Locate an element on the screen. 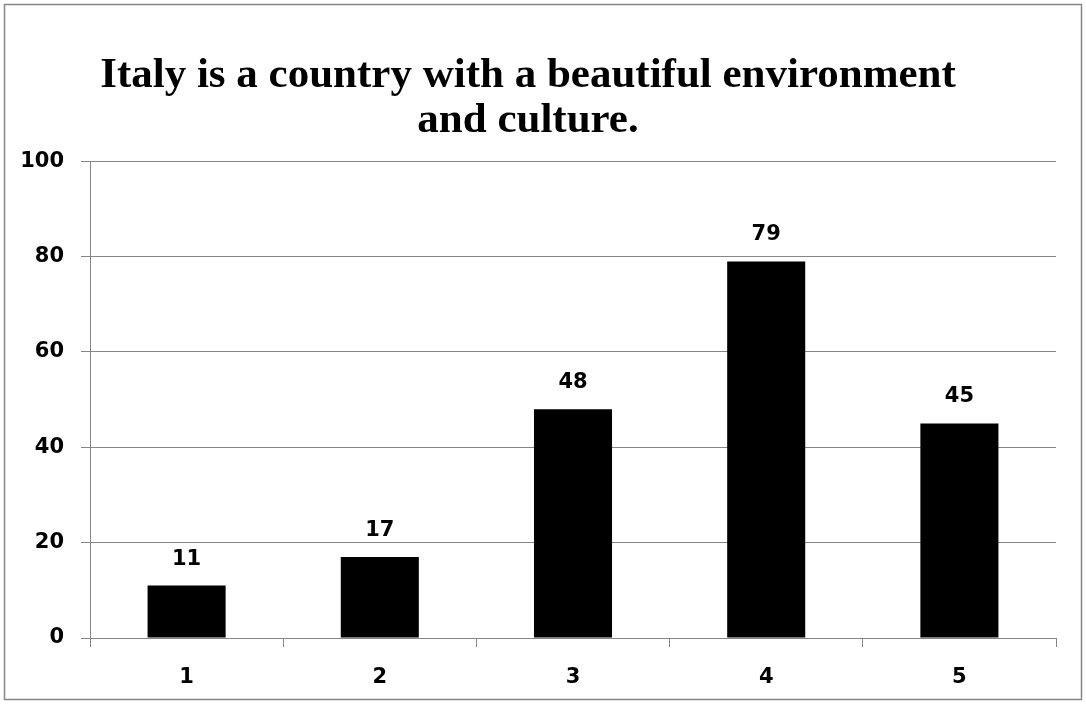 This screenshot has width=1086, height=704. x-tick-label: 3 is located at coordinates (573, 676).